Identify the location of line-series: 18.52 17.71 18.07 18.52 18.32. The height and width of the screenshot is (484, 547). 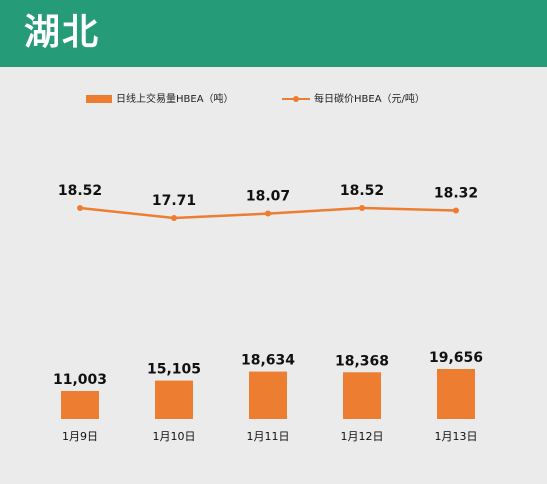
(268, 202).